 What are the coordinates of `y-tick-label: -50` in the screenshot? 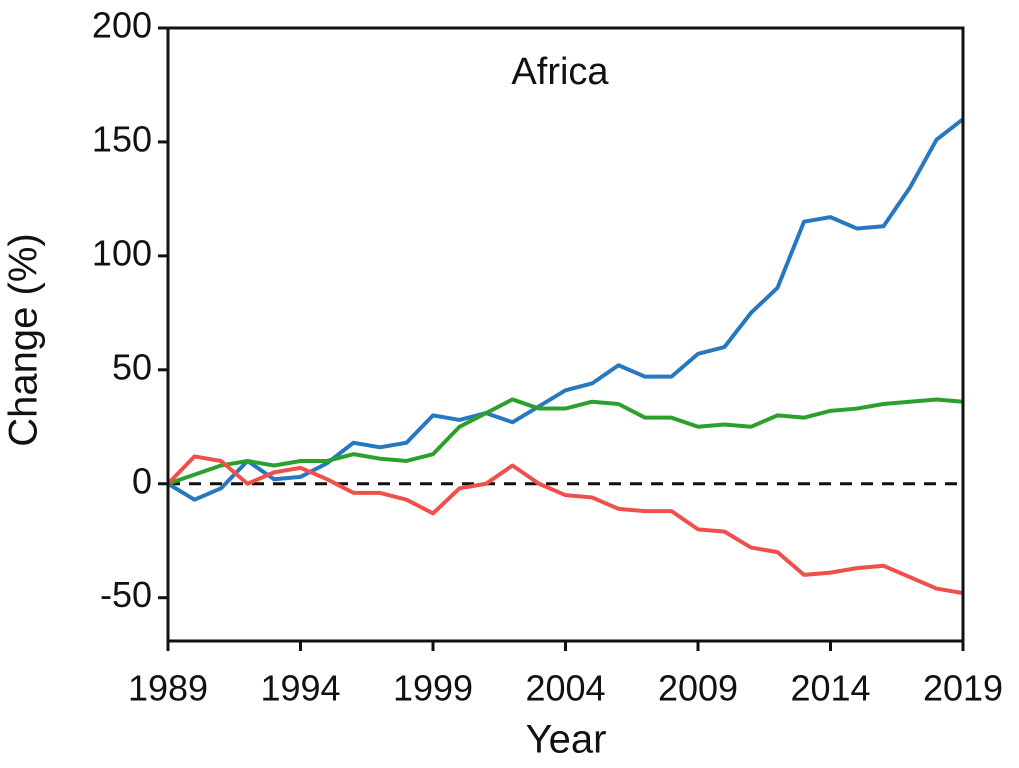 It's located at (126, 594).